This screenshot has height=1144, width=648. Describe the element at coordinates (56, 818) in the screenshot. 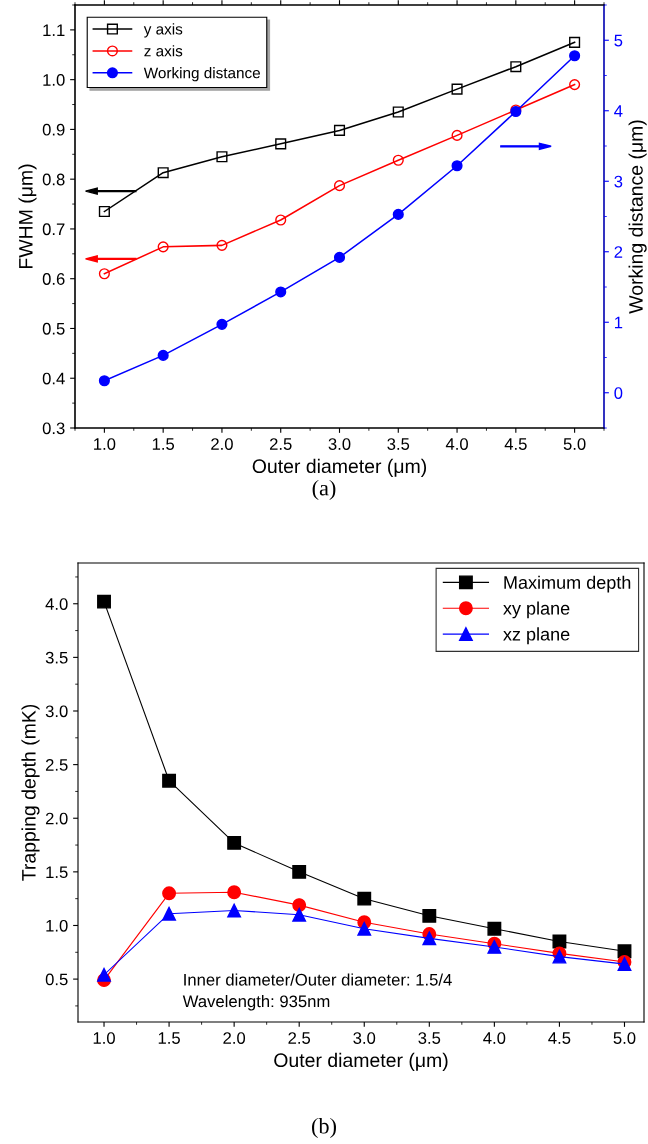

I see `y-tick-label: 2.0` at that location.